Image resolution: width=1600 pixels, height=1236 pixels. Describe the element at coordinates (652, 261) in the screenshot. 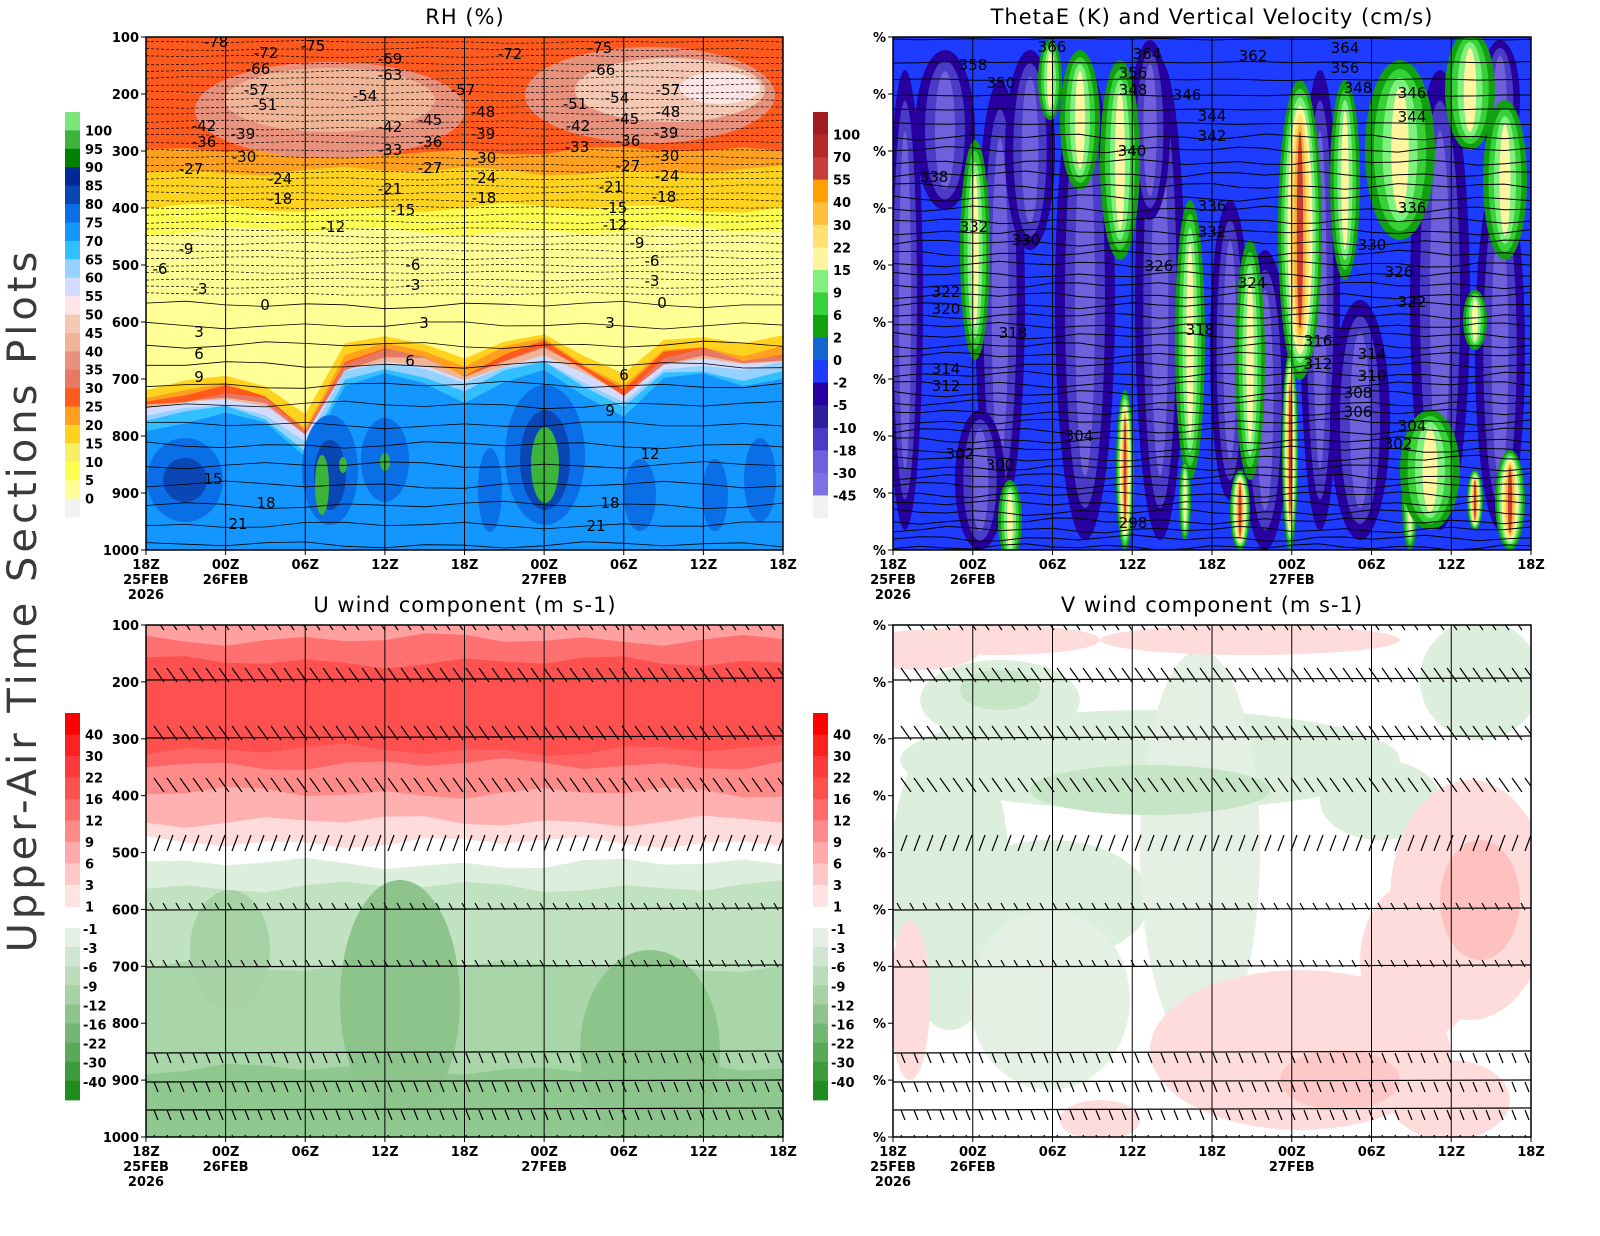

I see `temperature-contour-label: -6` at that location.